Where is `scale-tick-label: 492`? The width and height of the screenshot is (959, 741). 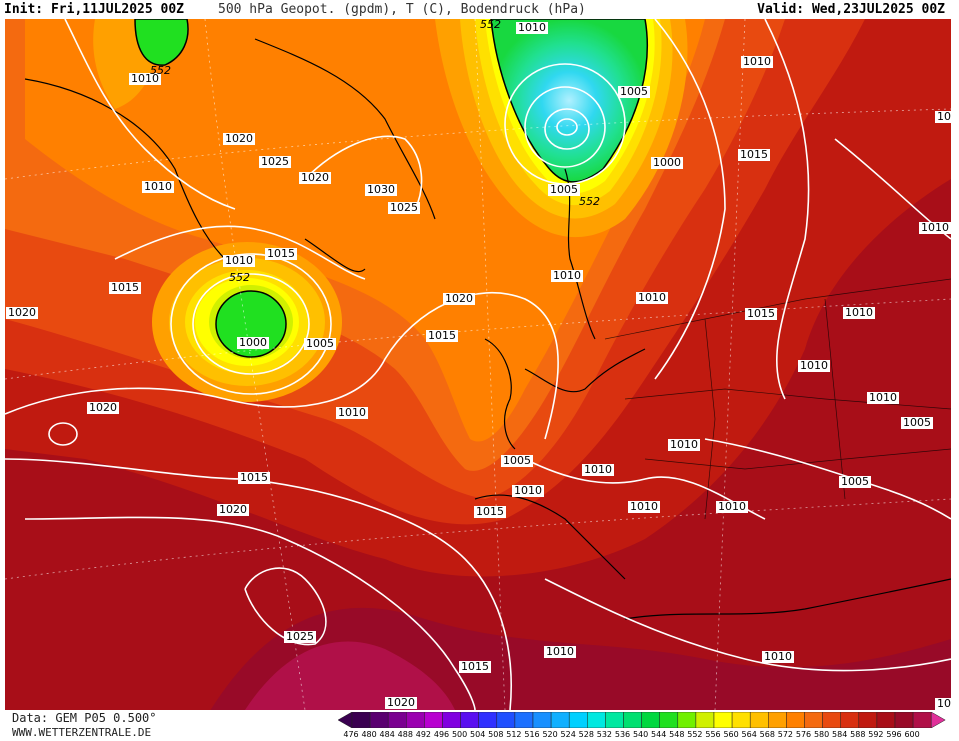 scale-tick-label: 492 is located at coordinates (423, 734).